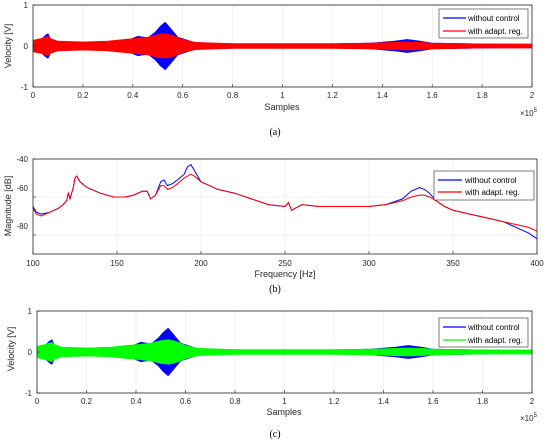 Image resolution: width=550 pixels, height=441 pixels. I want to click on panel-b-ytick: -80, so click(22, 226).